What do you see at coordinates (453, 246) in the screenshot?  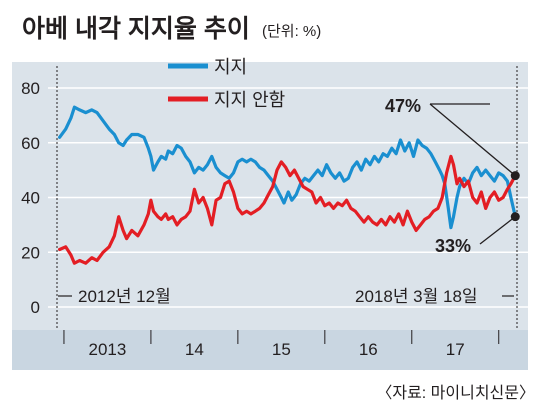 I see `callout-support-value: 33%` at bounding box center [453, 246].